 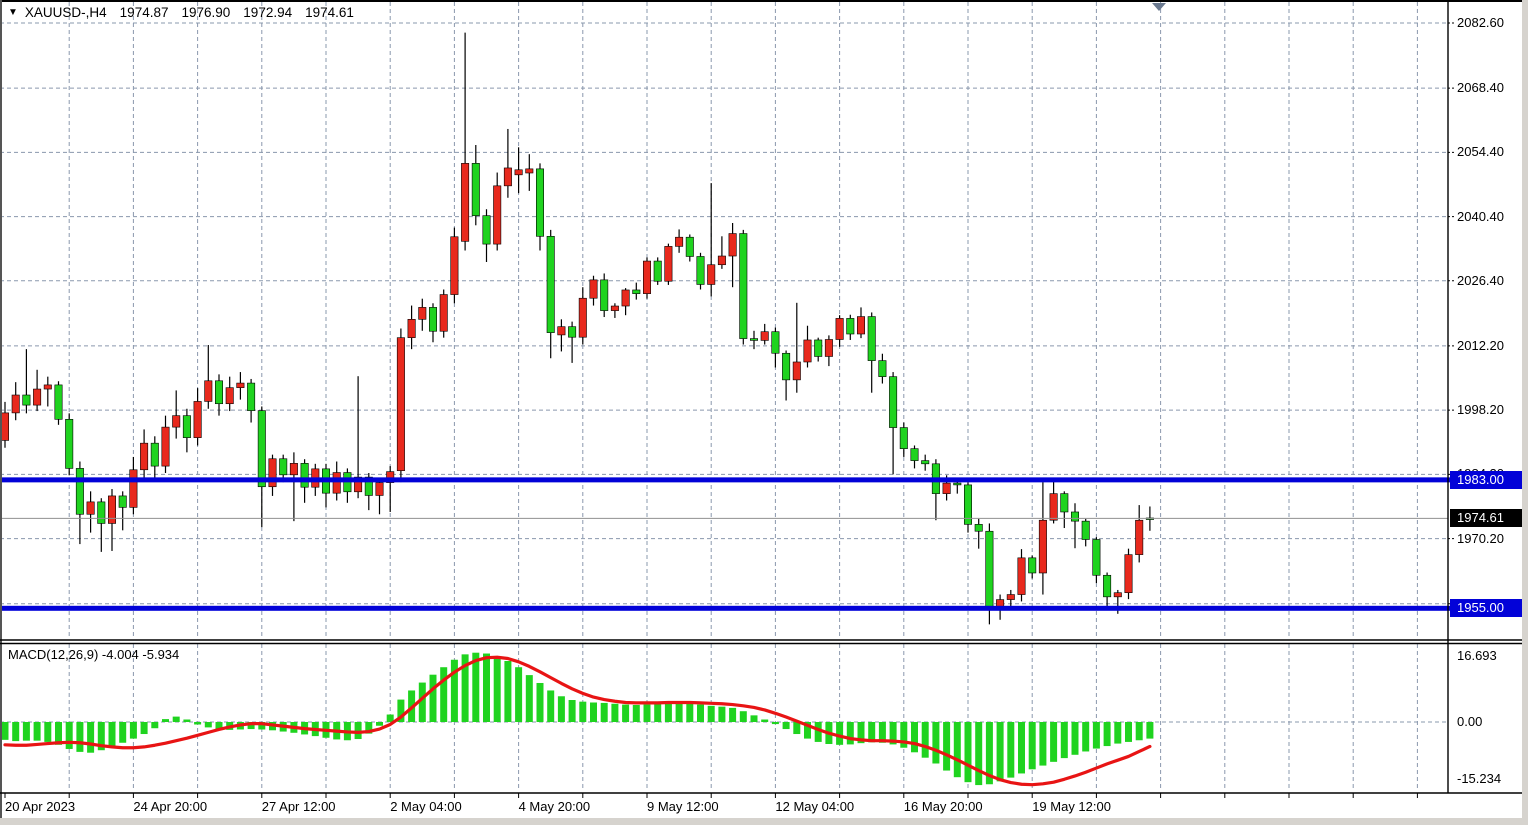 What do you see at coordinates (1525, 412) in the screenshot?
I see `window-edge-right` at bounding box center [1525, 412].